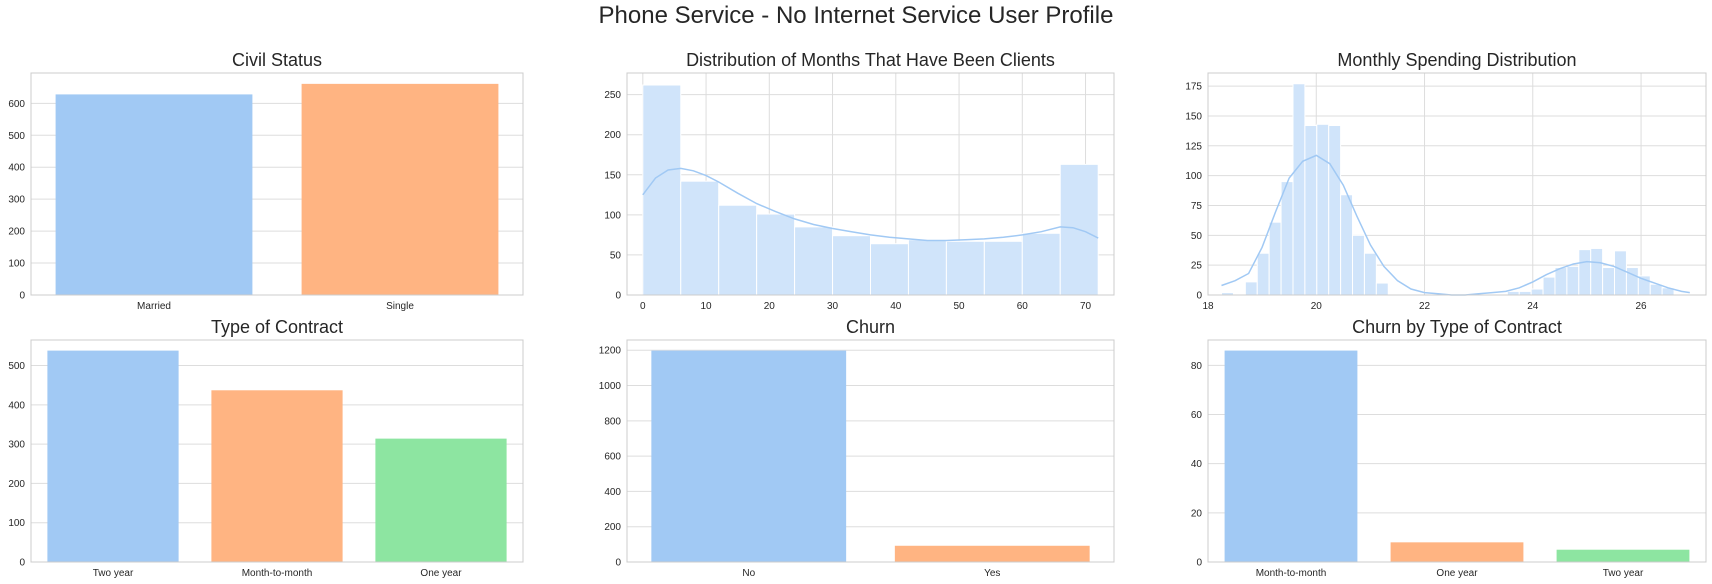 Image resolution: width=1712 pixels, height=584 pixels. I want to click on x-tick-label: Single, so click(400, 306).